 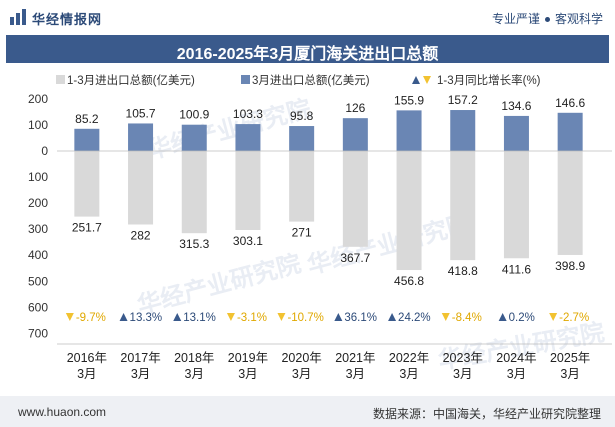 I want to click on title-bar: 2016-2025年3月厦门海关进出口总额, so click(x=307, y=49).